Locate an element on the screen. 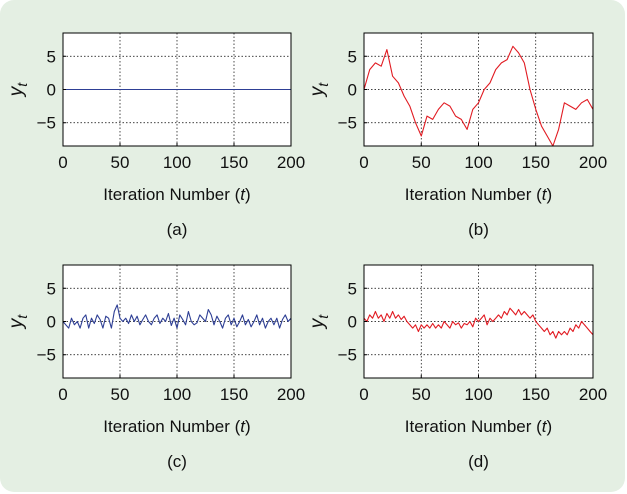  x-tick-label-c-4: 200 is located at coordinates (291, 394).